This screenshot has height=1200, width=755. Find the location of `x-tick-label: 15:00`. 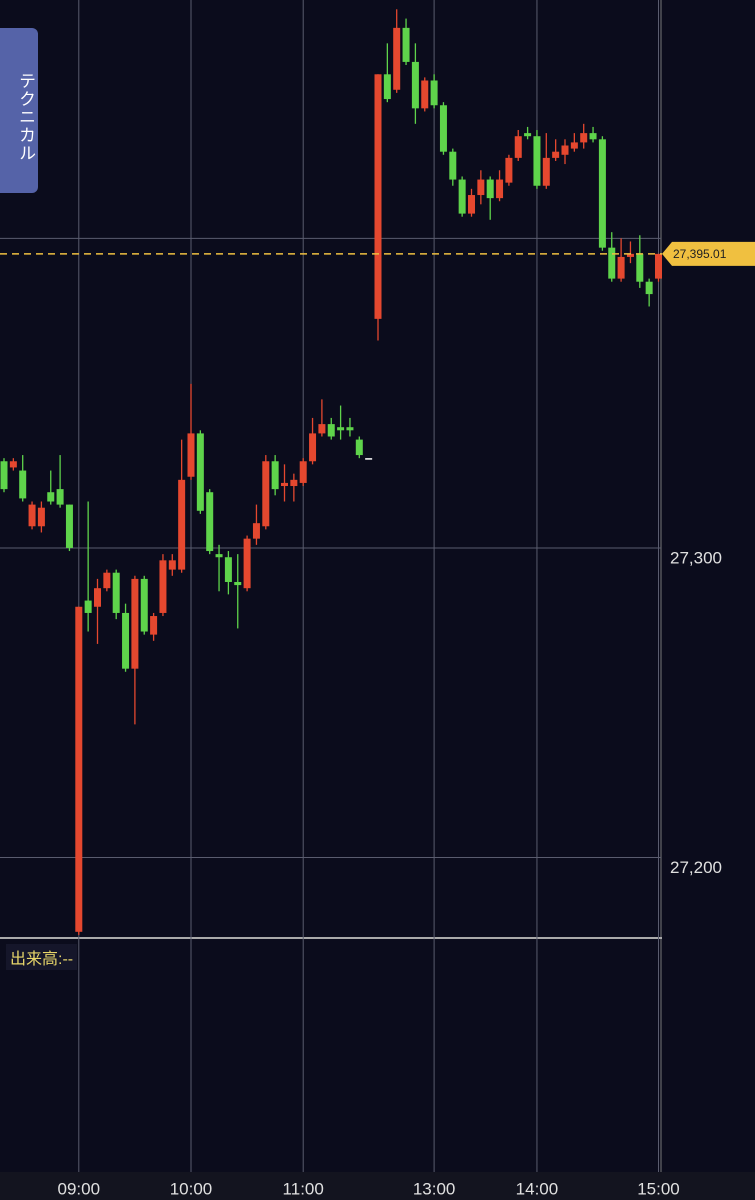

x-tick-label: 15:00 is located at coordinates (658, 1188).